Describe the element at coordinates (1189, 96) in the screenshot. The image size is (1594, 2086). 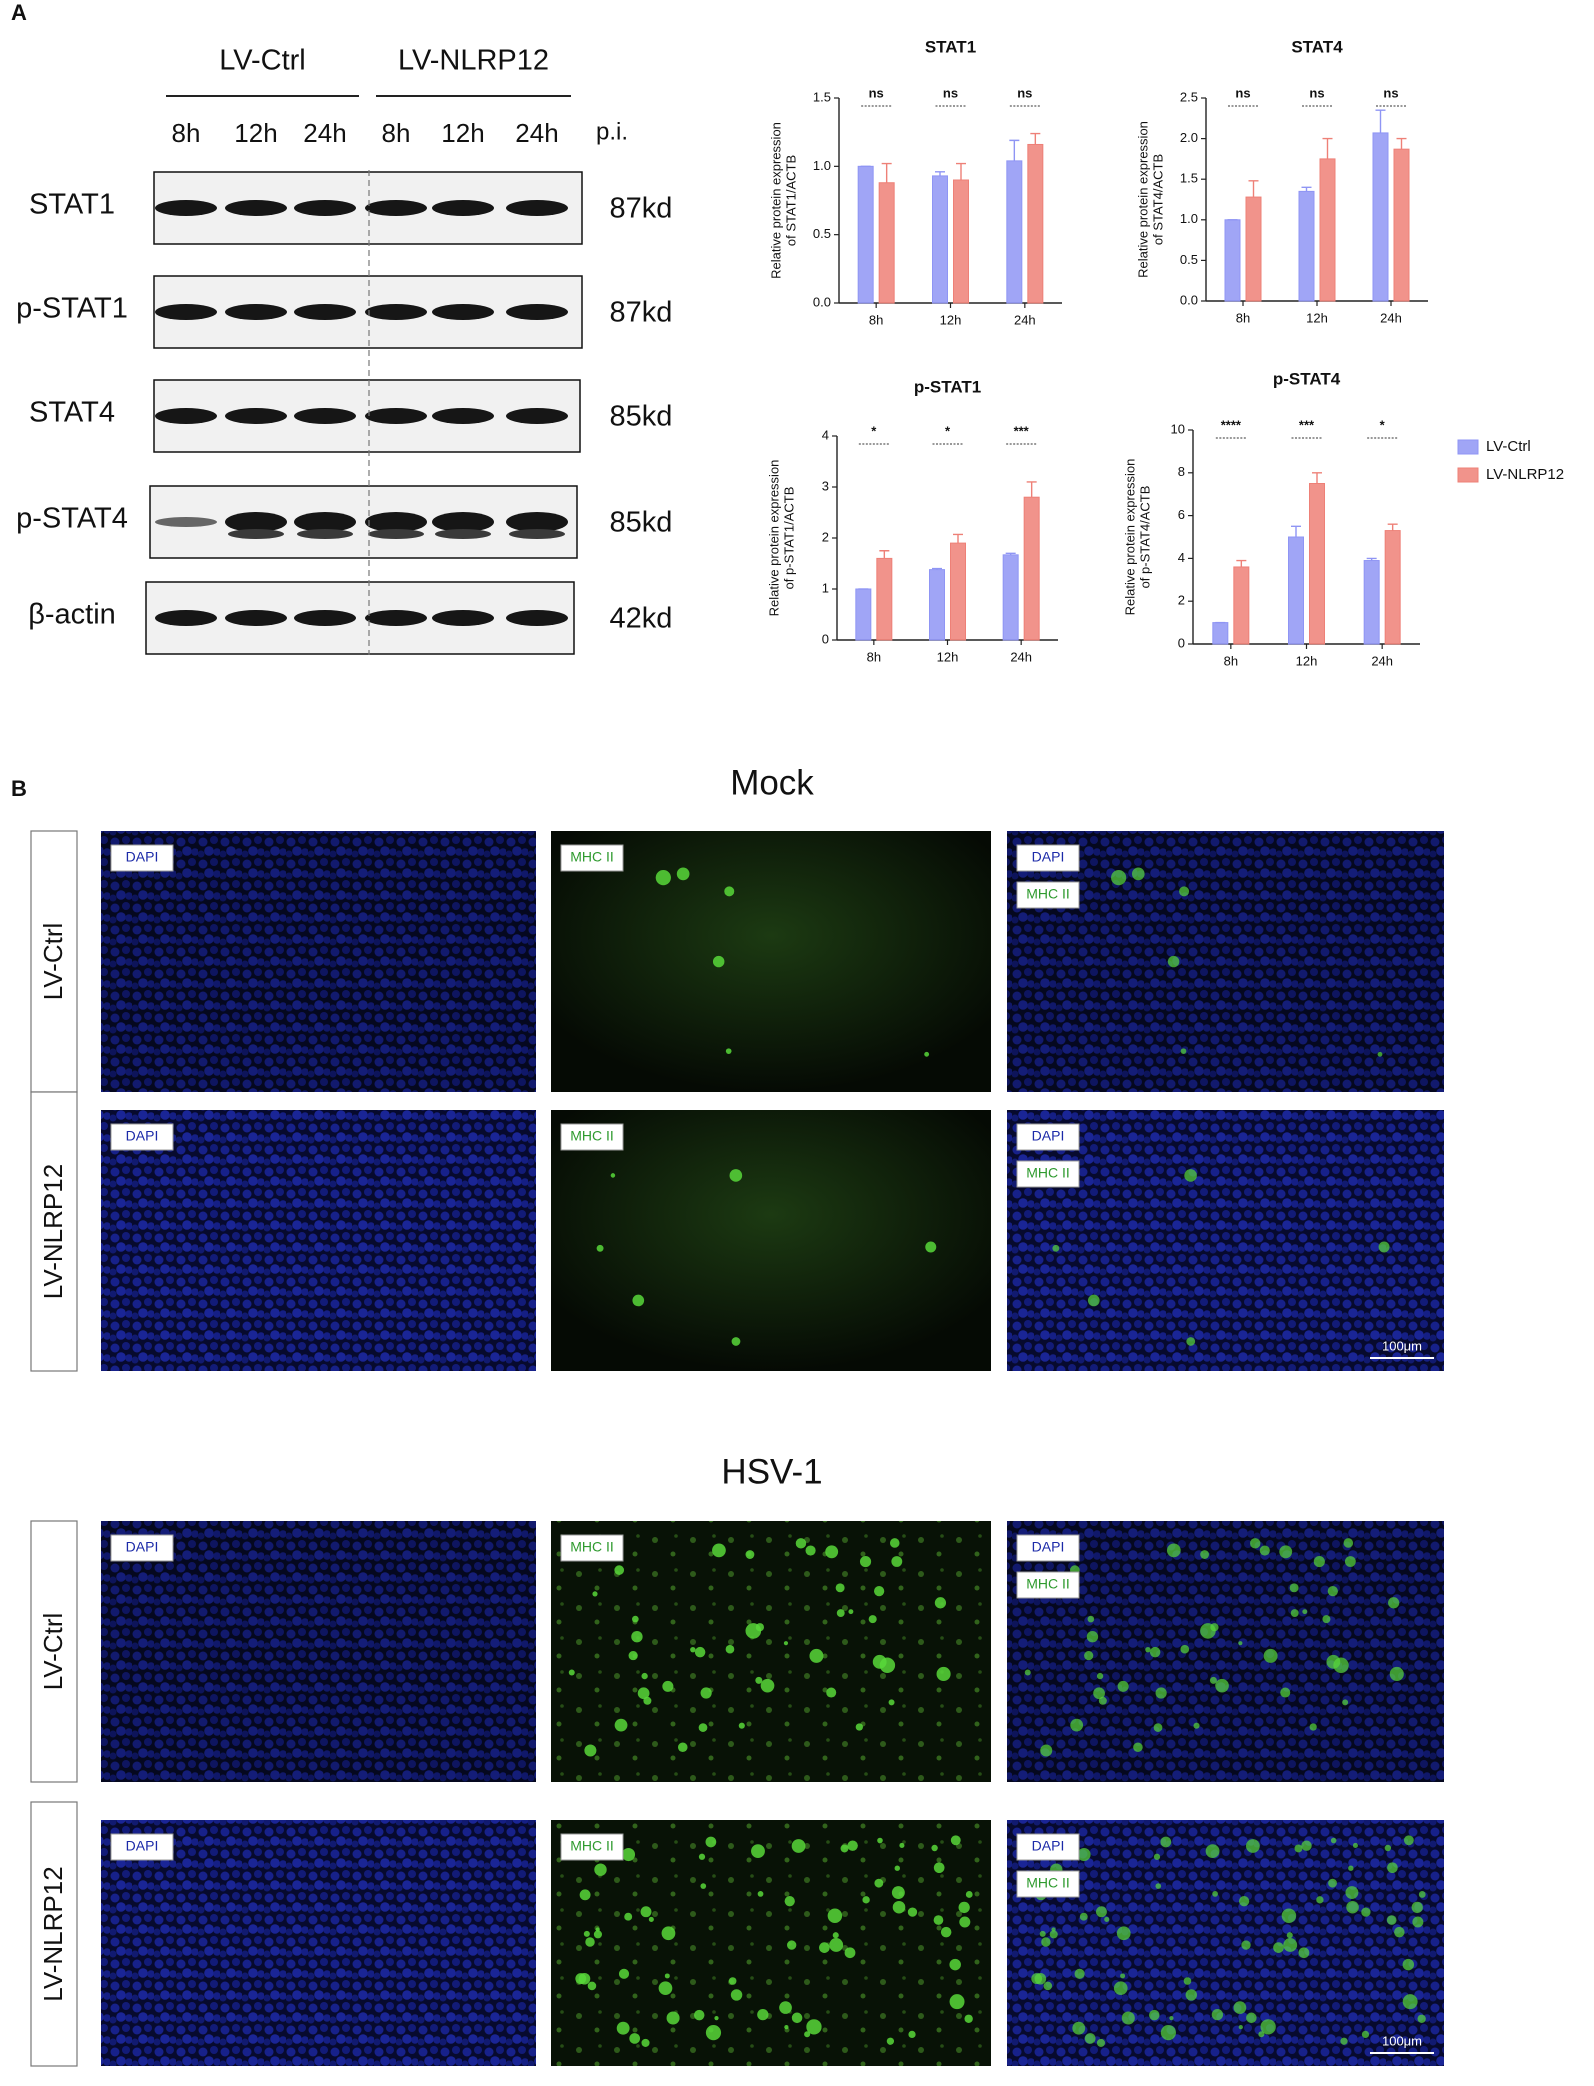
I see `y-tick-label: 2.5` at that location.